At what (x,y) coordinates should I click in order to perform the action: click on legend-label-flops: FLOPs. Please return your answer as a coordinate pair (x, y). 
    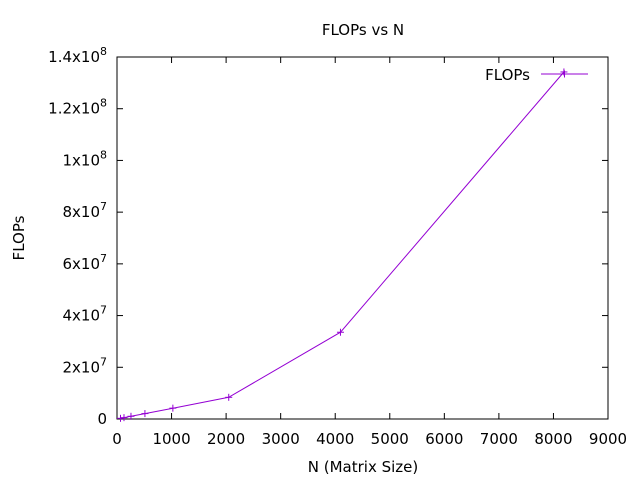
    Looking at the image, I should click on (507, 75).